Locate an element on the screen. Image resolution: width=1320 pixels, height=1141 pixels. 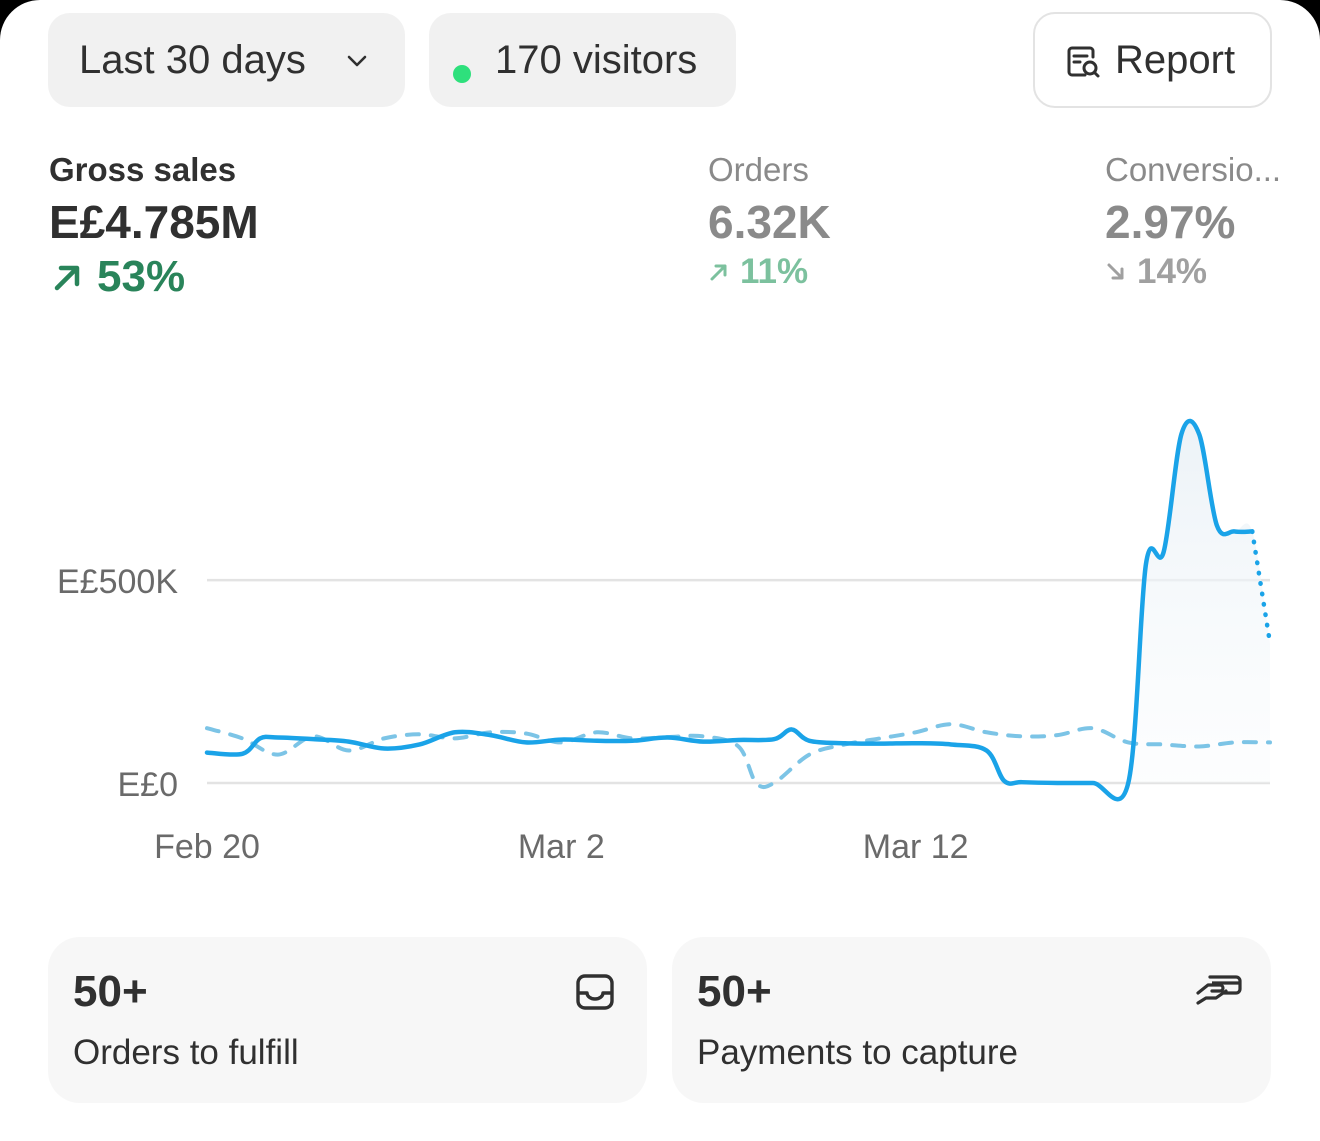
metric-value: E£4.785M is located at coordinates (154, 222).